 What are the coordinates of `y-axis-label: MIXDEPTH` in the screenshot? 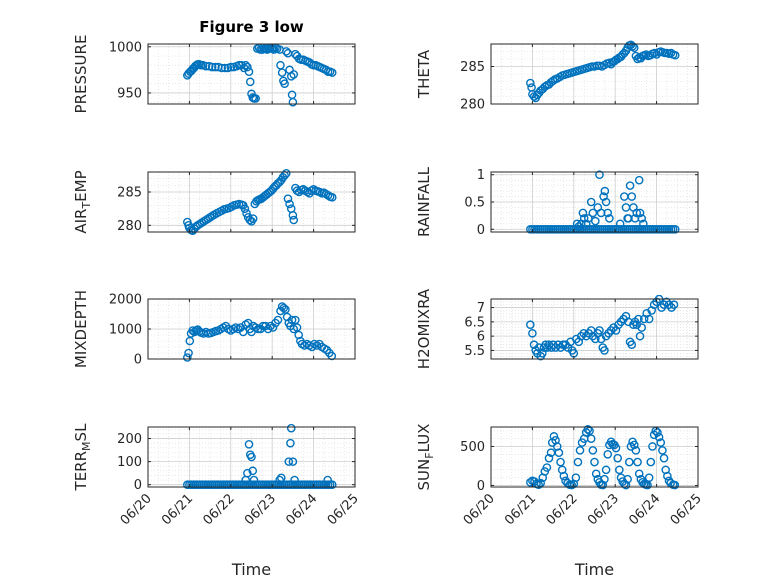 It's located at (81, 329).